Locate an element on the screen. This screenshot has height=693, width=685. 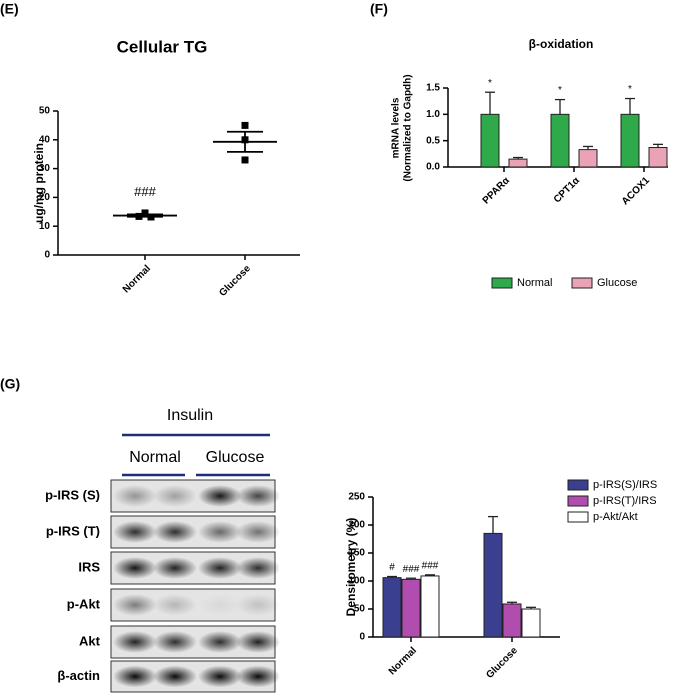
y-axis-label: ug/mg protein is located at coordinates (39, 183).